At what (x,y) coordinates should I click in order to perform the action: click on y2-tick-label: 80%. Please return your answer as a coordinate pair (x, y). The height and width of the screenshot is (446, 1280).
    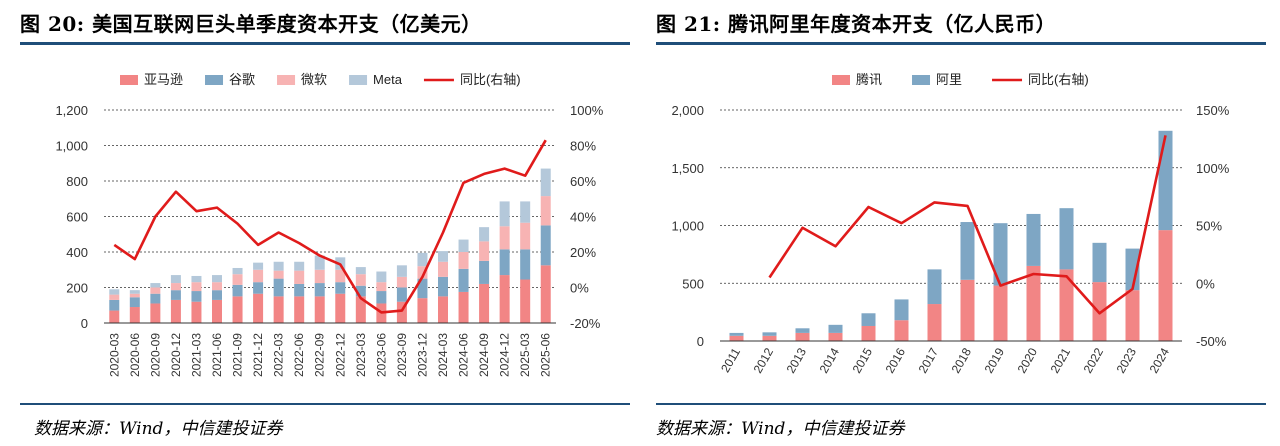
    Looking at the image, I should click on (583, 146).